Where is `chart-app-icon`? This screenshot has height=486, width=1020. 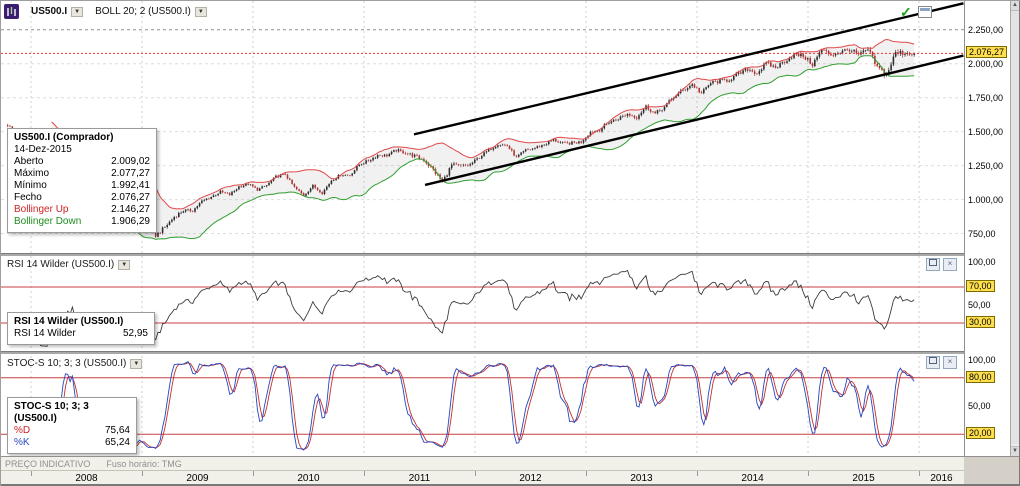 chart-app-icon is located at coordinates (11, 11).